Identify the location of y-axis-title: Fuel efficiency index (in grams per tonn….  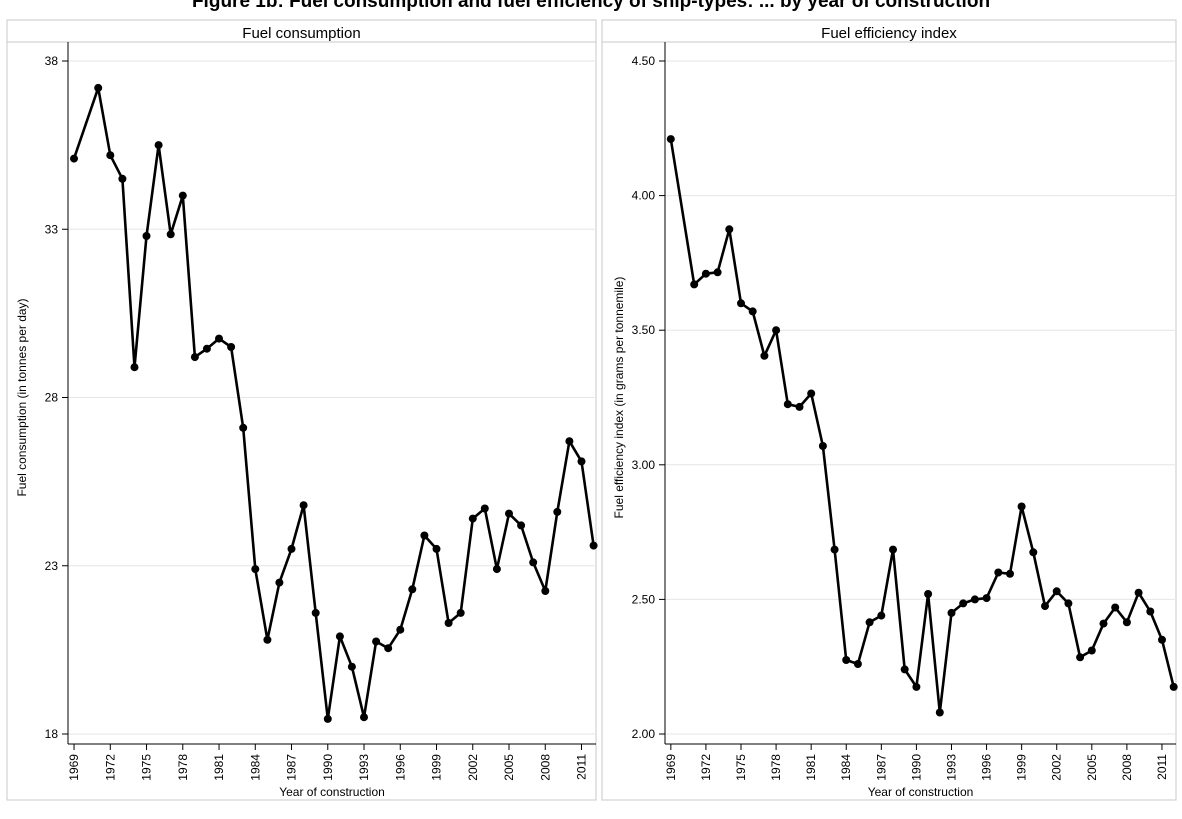
(619, 398).